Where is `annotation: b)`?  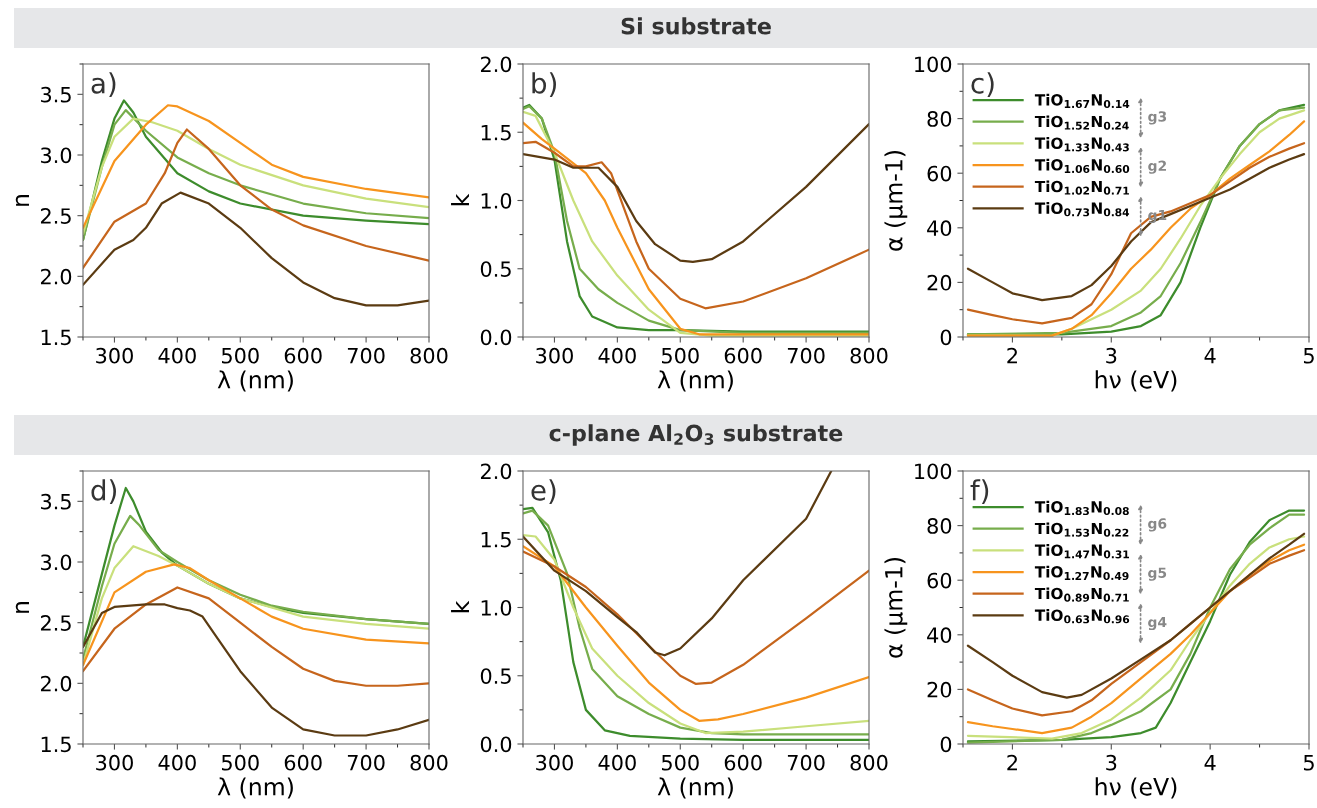
annotation: b) is located at coordinates (544, 84).